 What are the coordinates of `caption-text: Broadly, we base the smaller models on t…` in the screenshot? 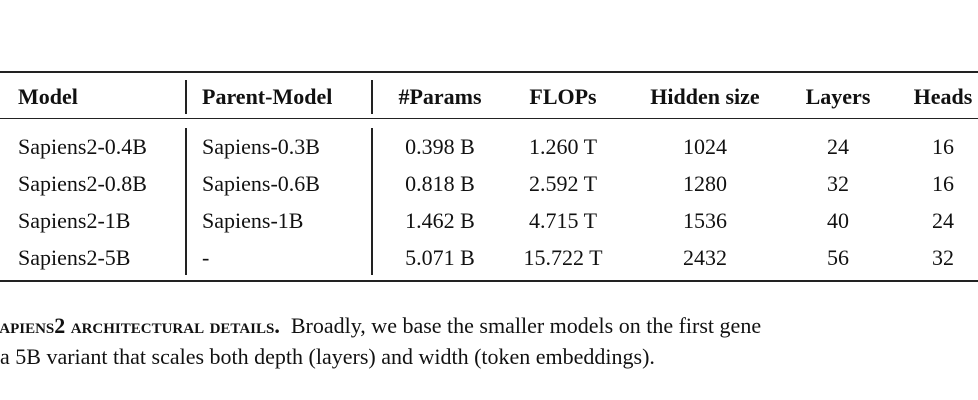 It's located at (526, 325).